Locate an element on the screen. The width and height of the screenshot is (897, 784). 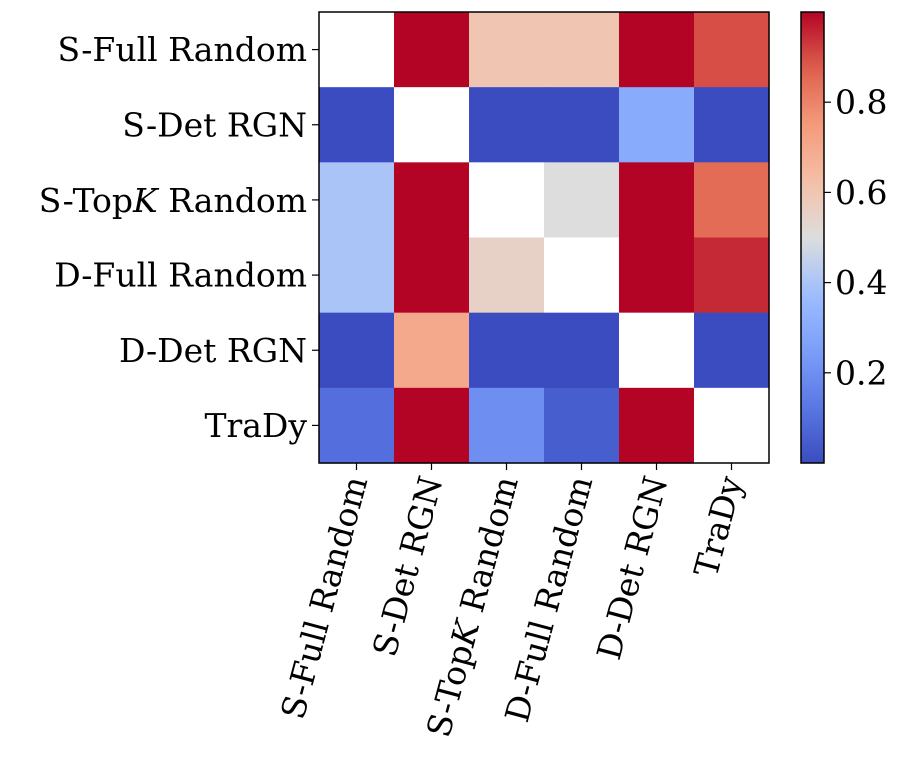
cell-r4-c5 is located at coordinates (732, 350).